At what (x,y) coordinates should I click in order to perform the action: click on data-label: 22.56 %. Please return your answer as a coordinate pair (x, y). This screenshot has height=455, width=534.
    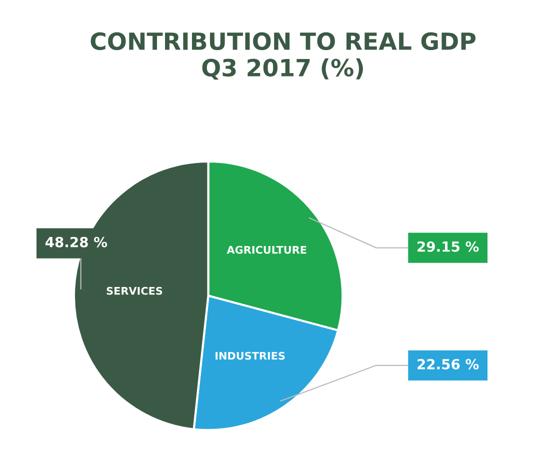
    Looking at the image, I should click on (448, 364).